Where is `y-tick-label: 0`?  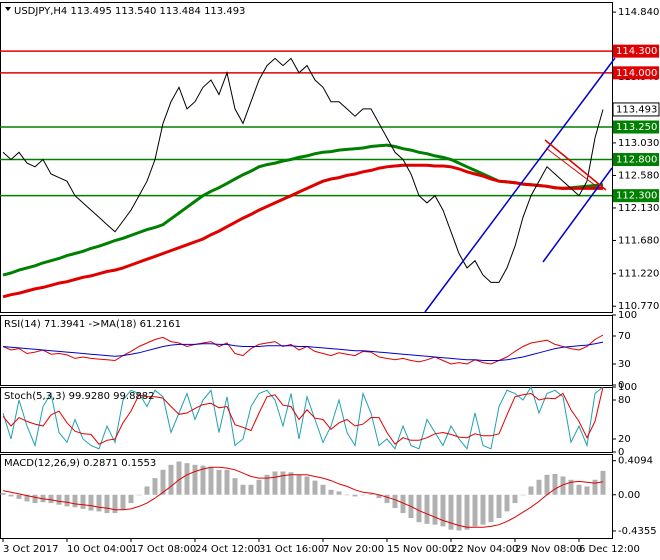
y-tick-label: 0 is located at coordinates (621, 385).